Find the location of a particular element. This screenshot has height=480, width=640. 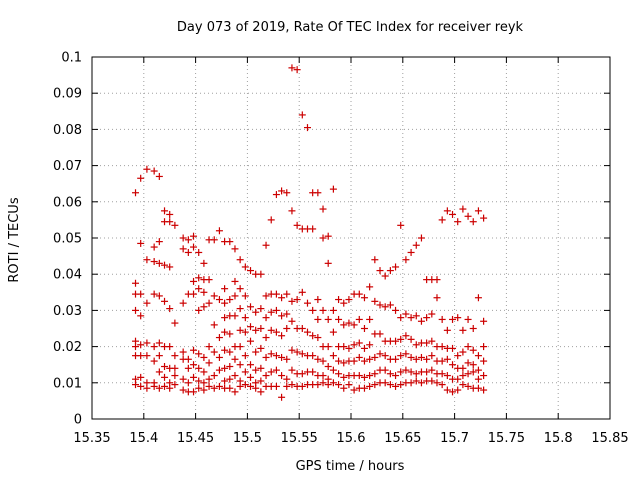

y-tick-label: 0.04 is located at coordinates (67, 275).